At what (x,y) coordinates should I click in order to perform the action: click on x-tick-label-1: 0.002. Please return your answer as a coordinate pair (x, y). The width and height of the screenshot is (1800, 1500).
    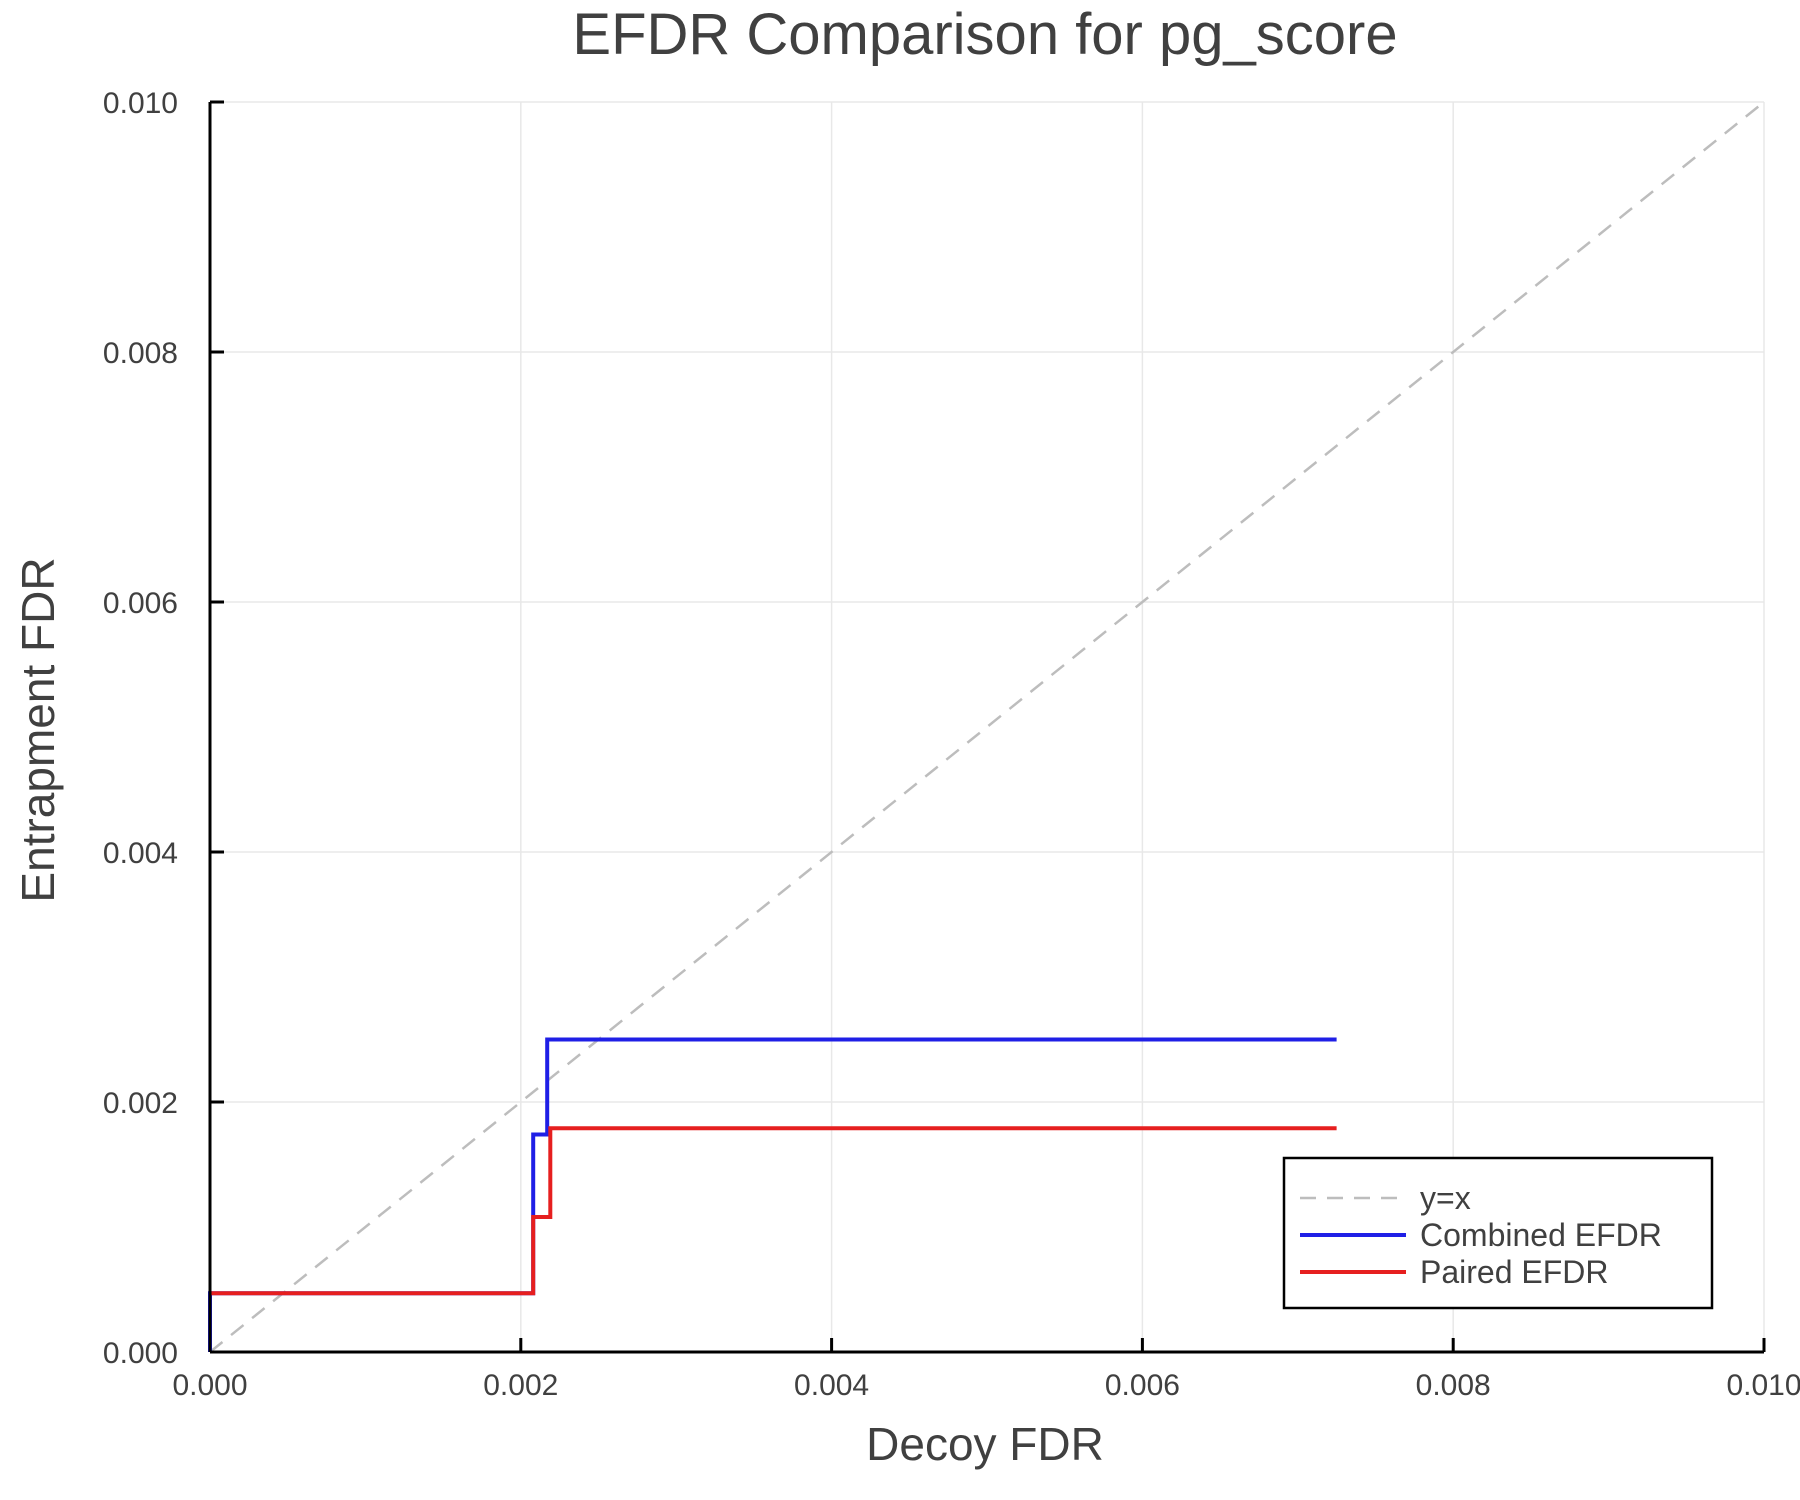
    Looking at the image, I should click on (520, 1385).